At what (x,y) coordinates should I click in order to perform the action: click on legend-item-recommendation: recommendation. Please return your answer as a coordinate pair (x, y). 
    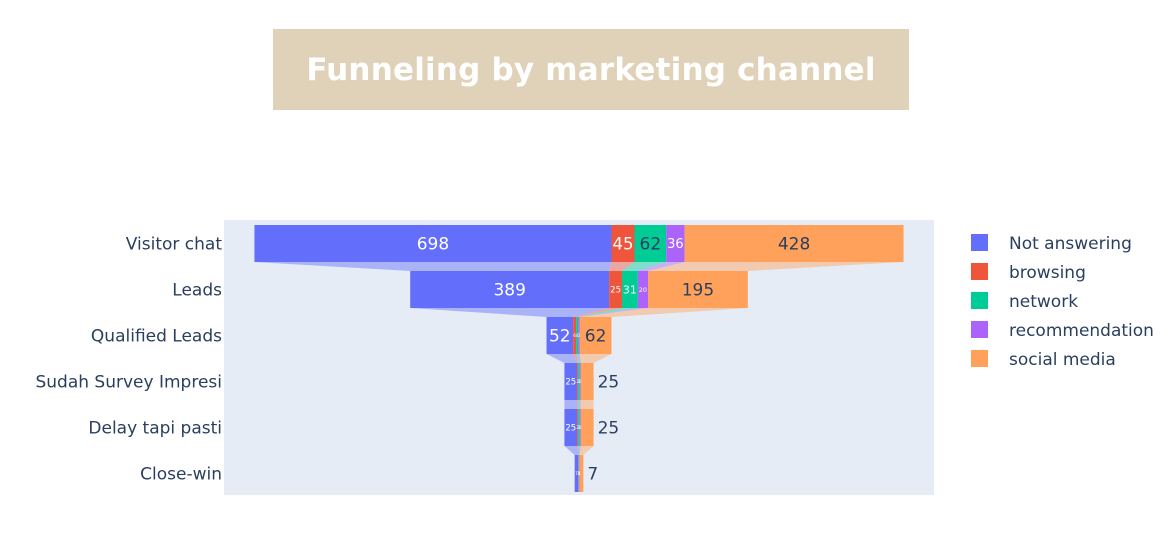
    Looking at the image, I should click on (1062, 331).